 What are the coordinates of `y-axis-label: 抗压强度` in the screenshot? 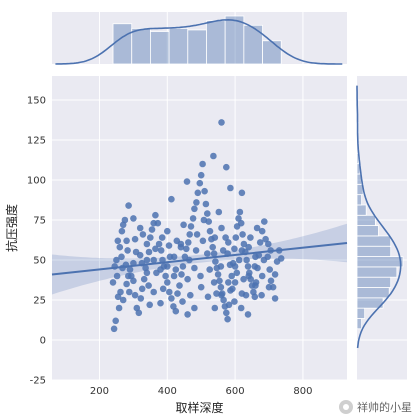 It's located at (11, 228).